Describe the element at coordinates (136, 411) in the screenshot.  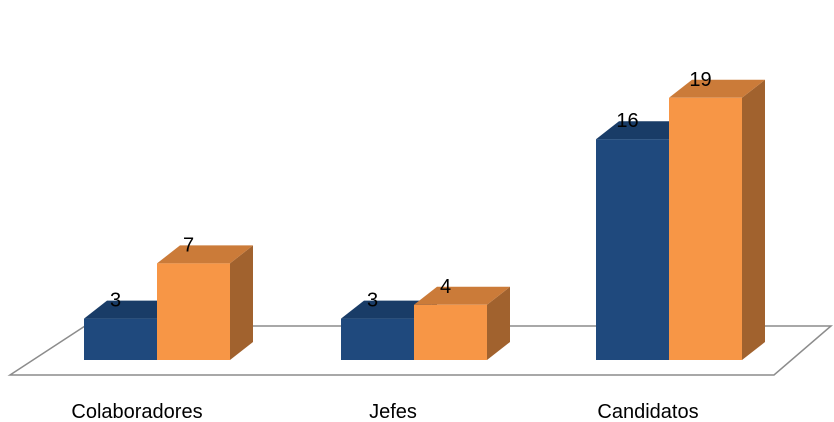
I see `category-label: Colaboradores` at that location.